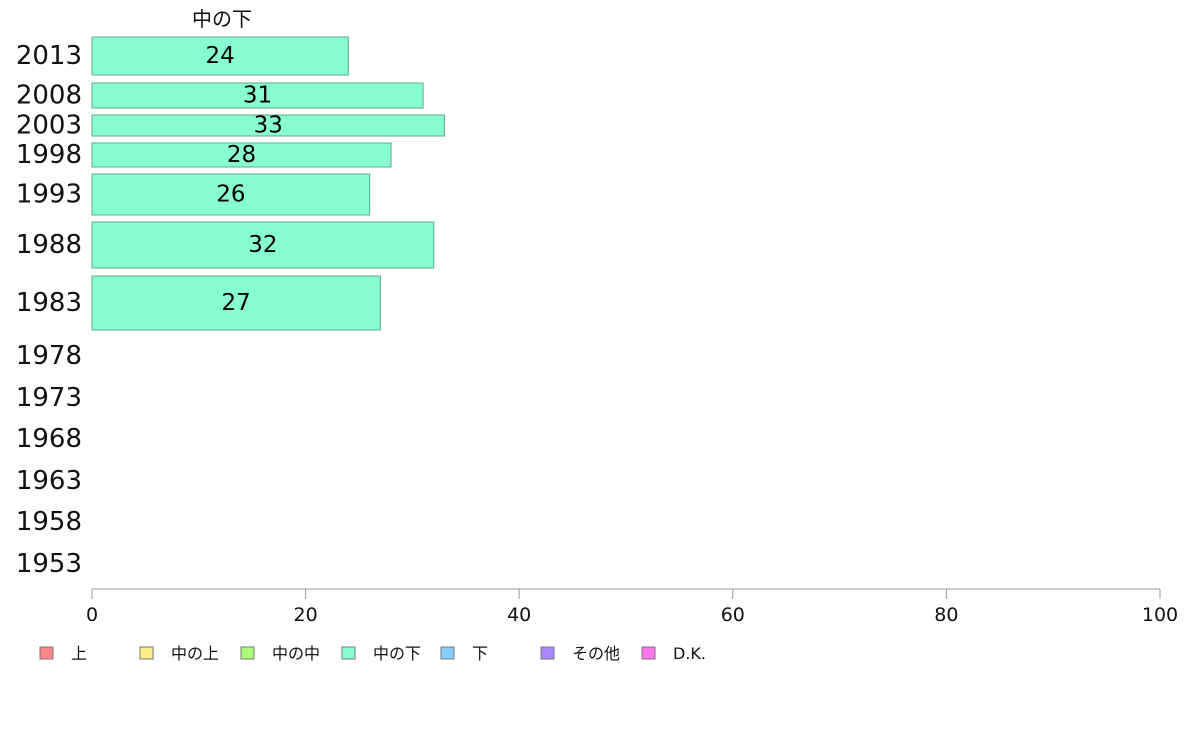 The image size is (1188, 736). Describe the element at coordinates (195, 653) in the screenshot. I see `legend-label: 中の上` at that location.